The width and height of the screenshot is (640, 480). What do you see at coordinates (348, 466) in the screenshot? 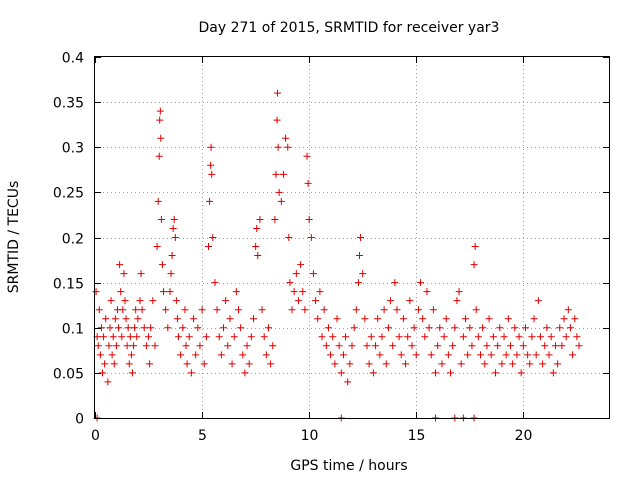
I see `x-axis-label: GPS time / hours` at bounding box center [348, 466].